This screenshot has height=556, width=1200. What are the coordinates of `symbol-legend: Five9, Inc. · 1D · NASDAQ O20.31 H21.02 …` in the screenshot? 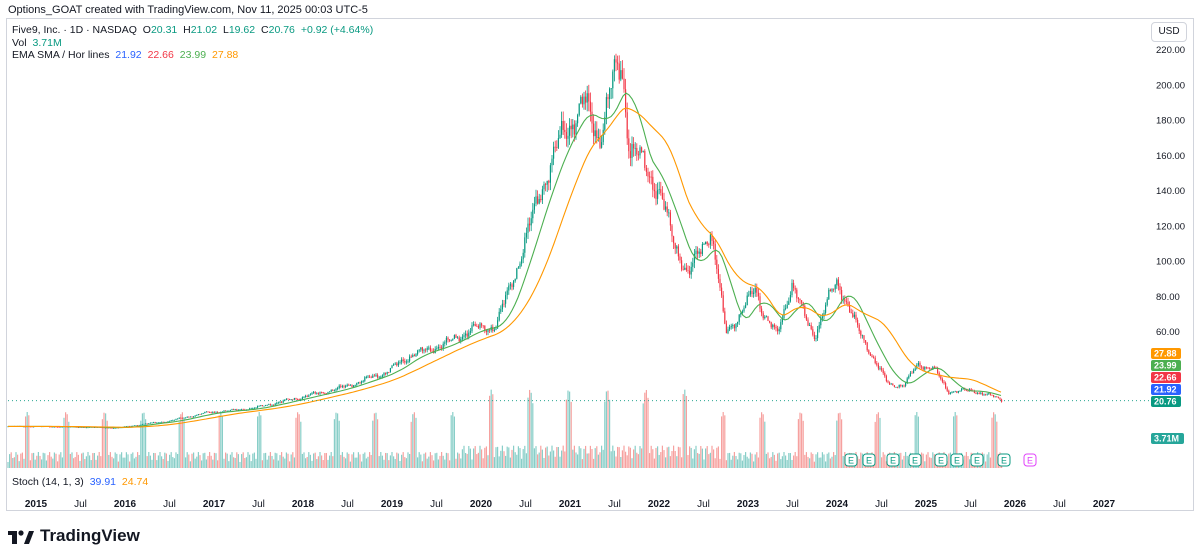 It's located at (194, 30).